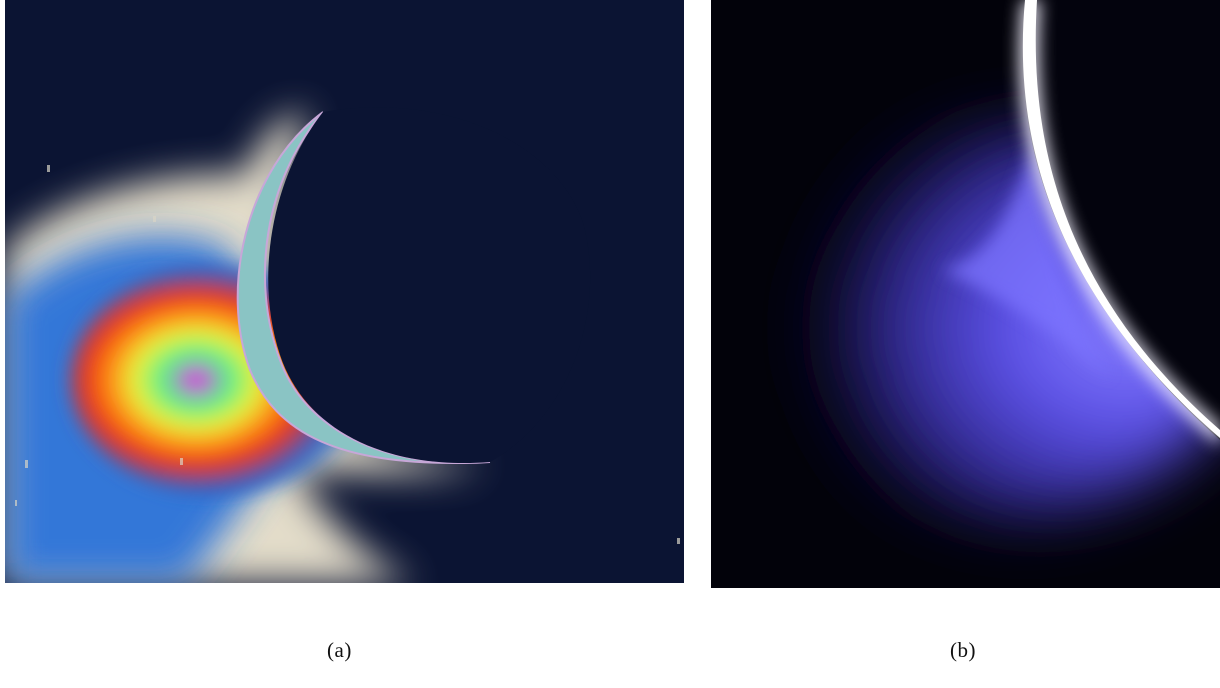  I want to click on moon-dark-body, so click(1121, 220).